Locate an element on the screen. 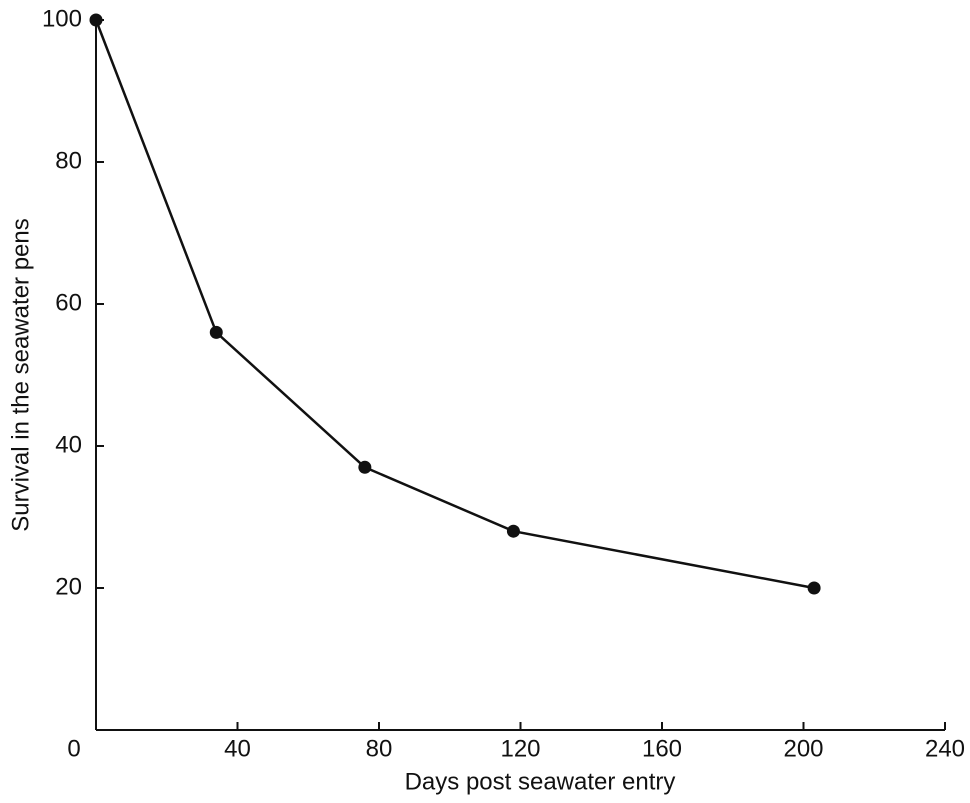 This screenshot has width=970, height=803. y-axis-label: Survival in the seawater pens is located at coordinates (20, 375).